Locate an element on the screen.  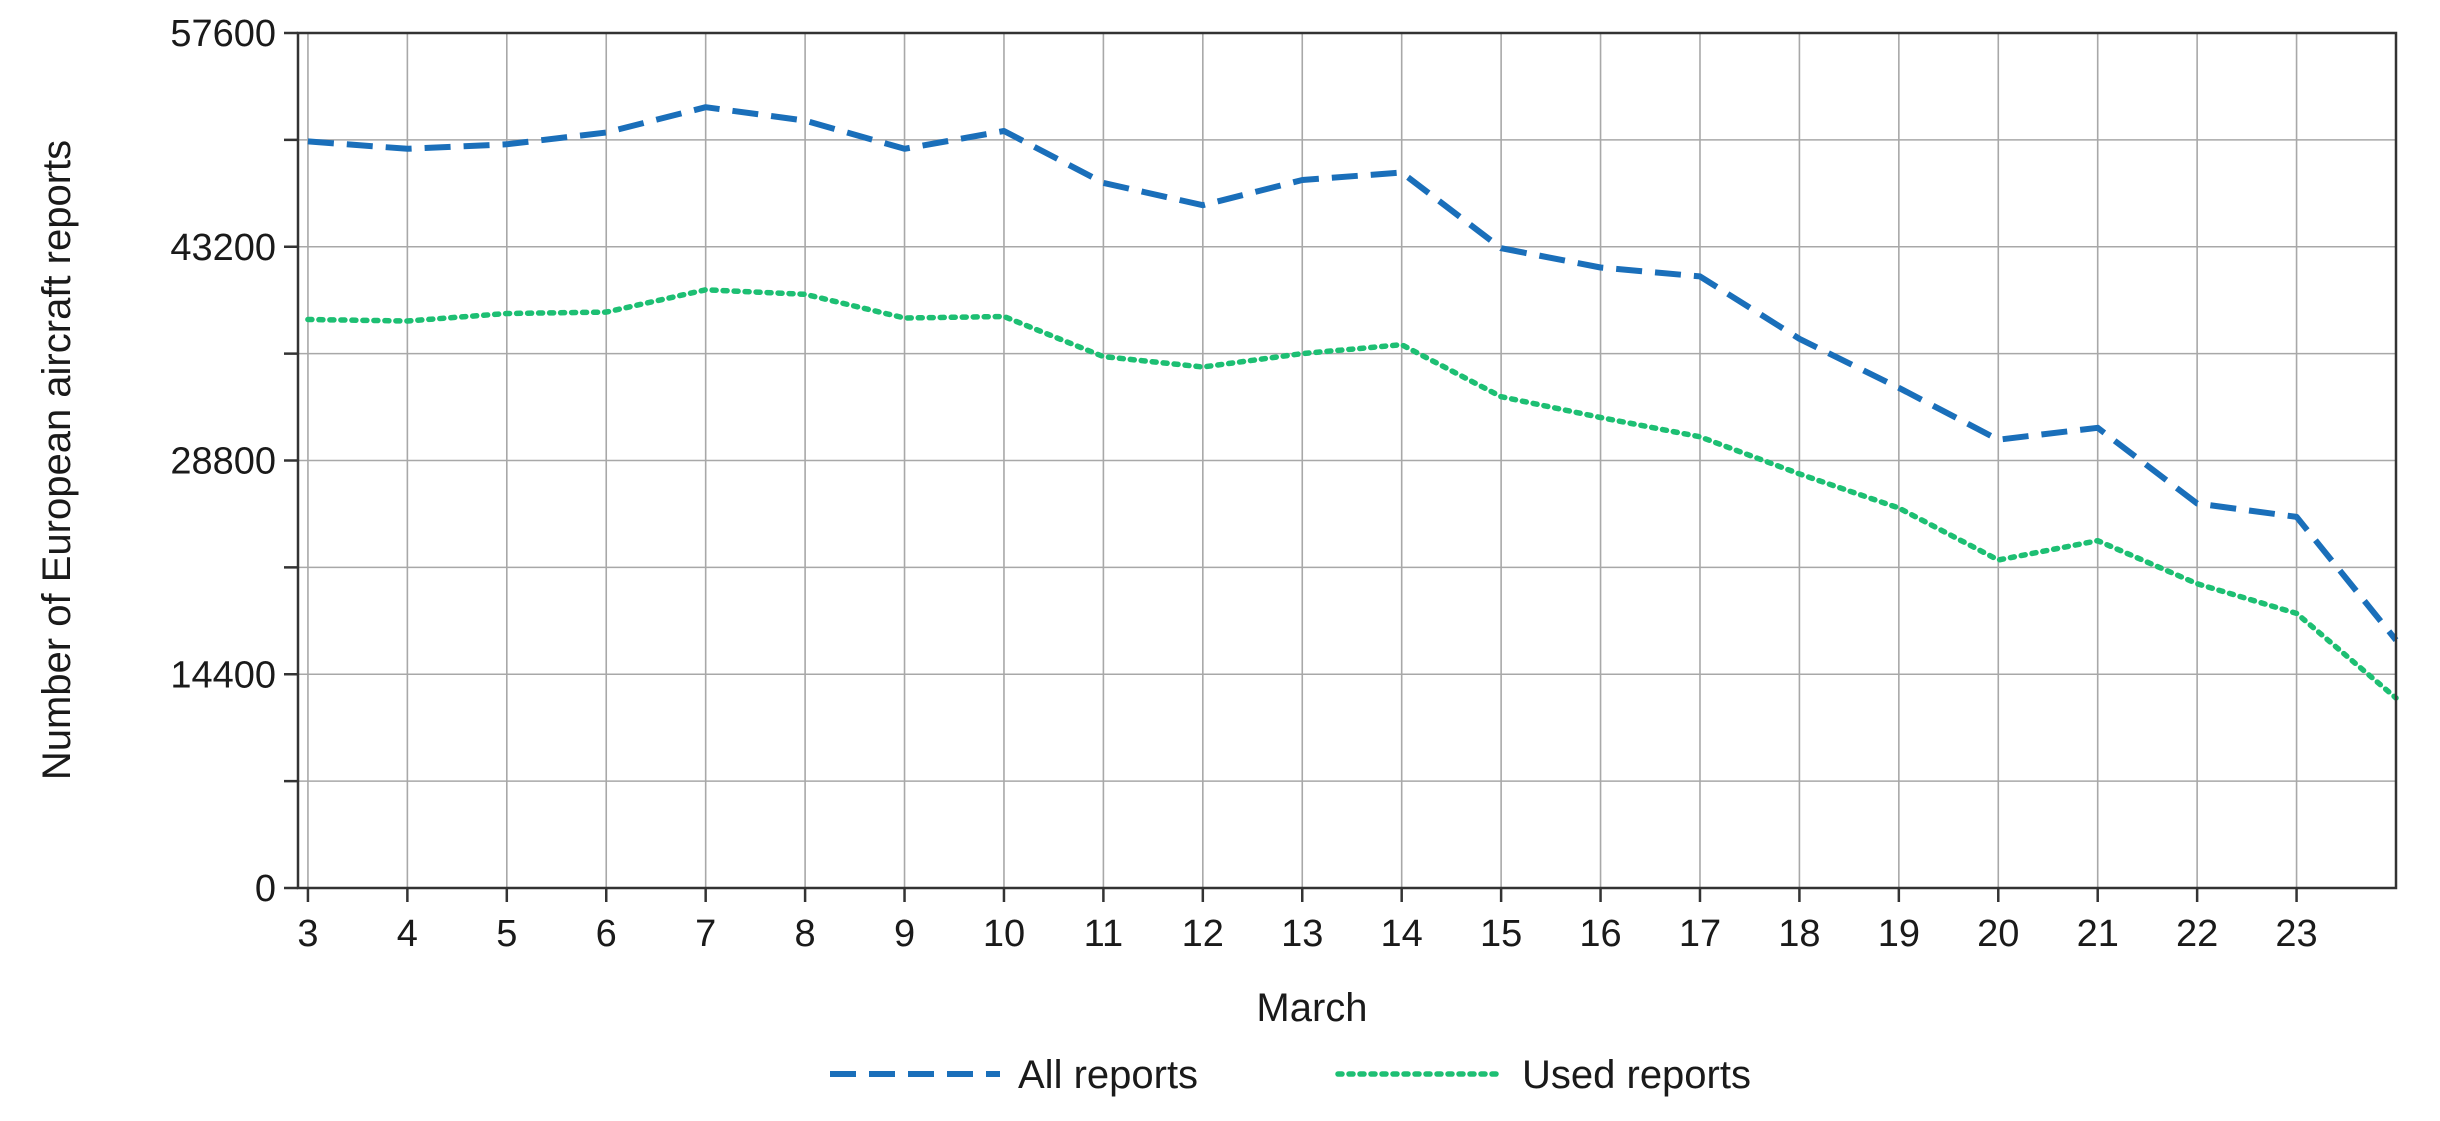
y-tick-label: 57600 is located at coordinates (223, 34).